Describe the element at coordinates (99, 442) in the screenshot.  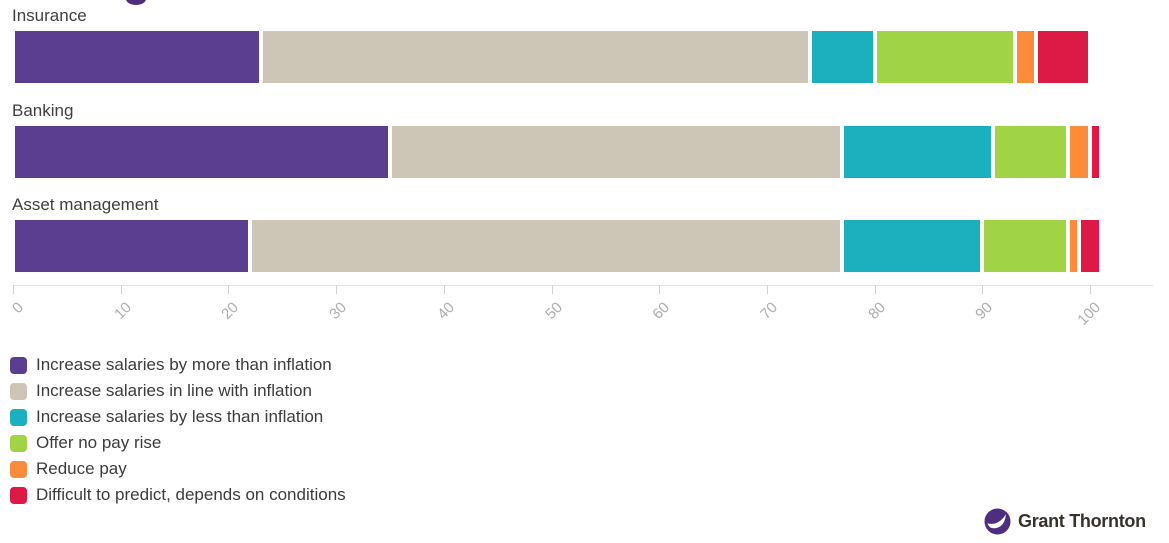
I see `legend-label: Offer no pay rise` at that location.